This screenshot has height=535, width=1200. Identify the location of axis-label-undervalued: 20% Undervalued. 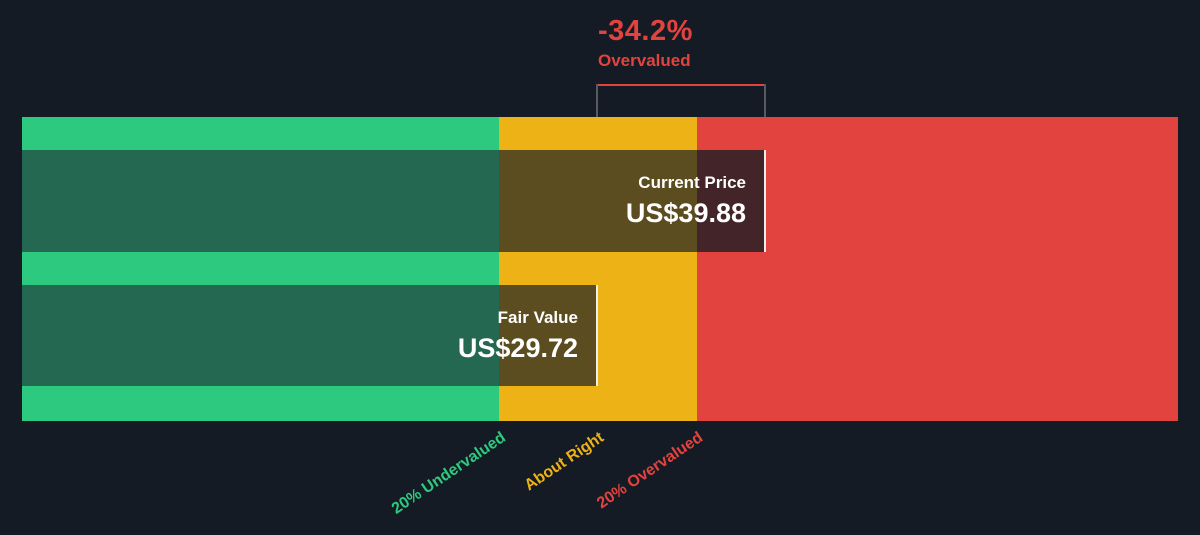
(448, 473).